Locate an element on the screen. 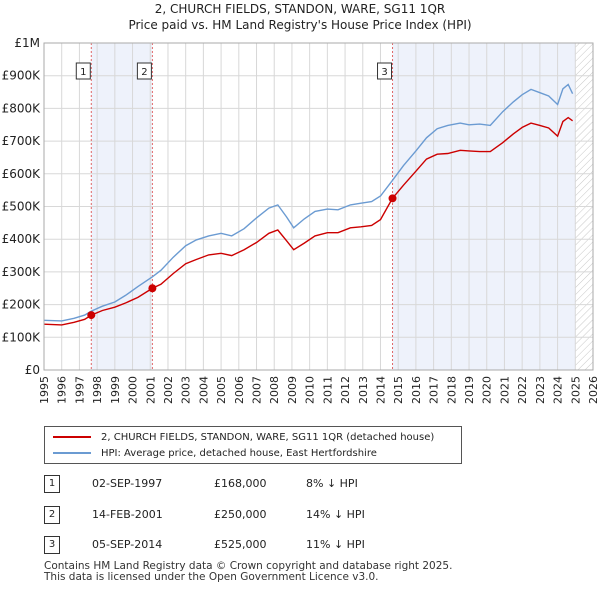 The image size is (600, 590). y-tick-label: £700K is located at coordinates (22, 141).